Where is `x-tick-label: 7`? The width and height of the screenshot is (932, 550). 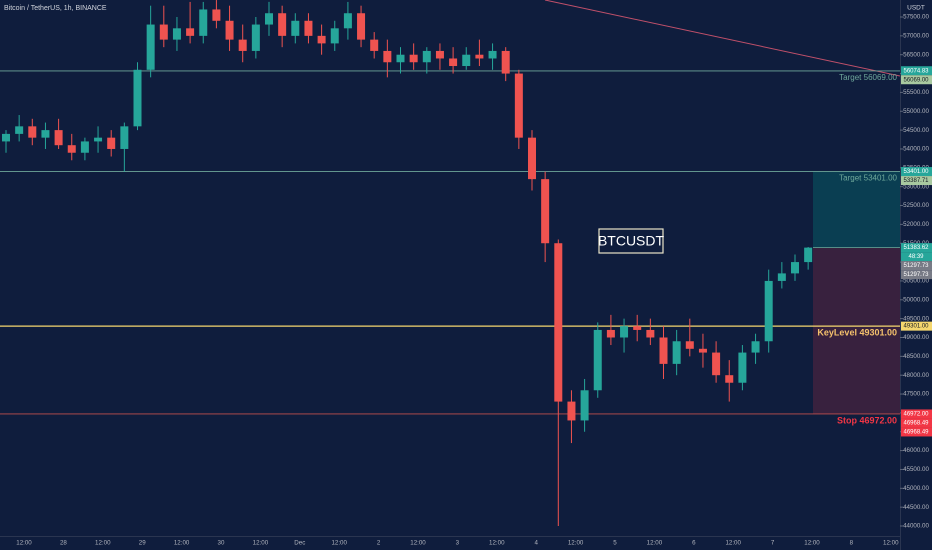 x-tick-label: 7 is located at coordinates (773, 543).